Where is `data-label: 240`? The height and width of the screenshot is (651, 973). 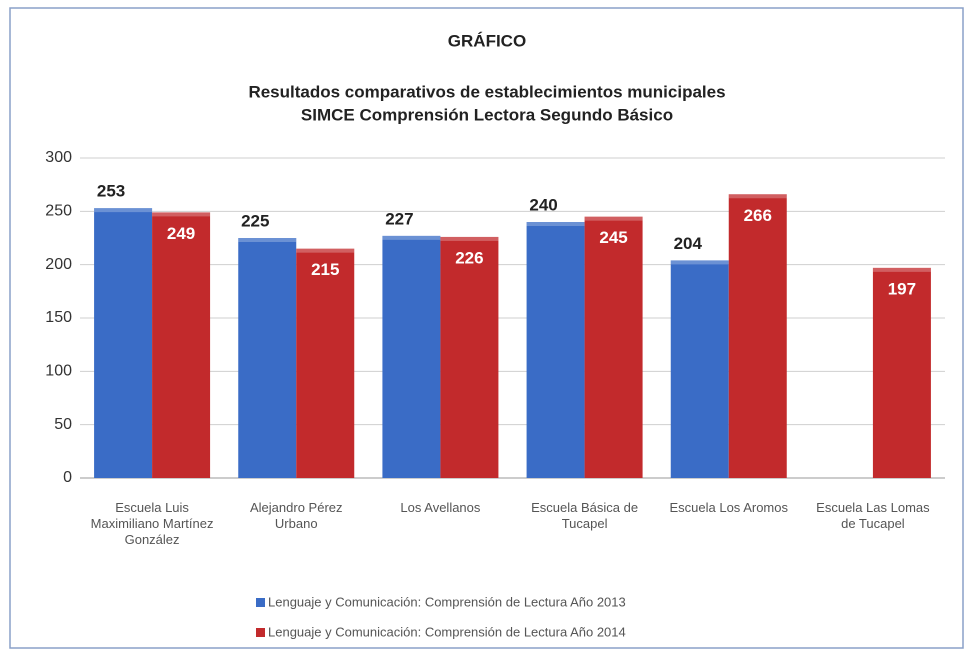 data-label: 240 is located at coordinates (543, 204).